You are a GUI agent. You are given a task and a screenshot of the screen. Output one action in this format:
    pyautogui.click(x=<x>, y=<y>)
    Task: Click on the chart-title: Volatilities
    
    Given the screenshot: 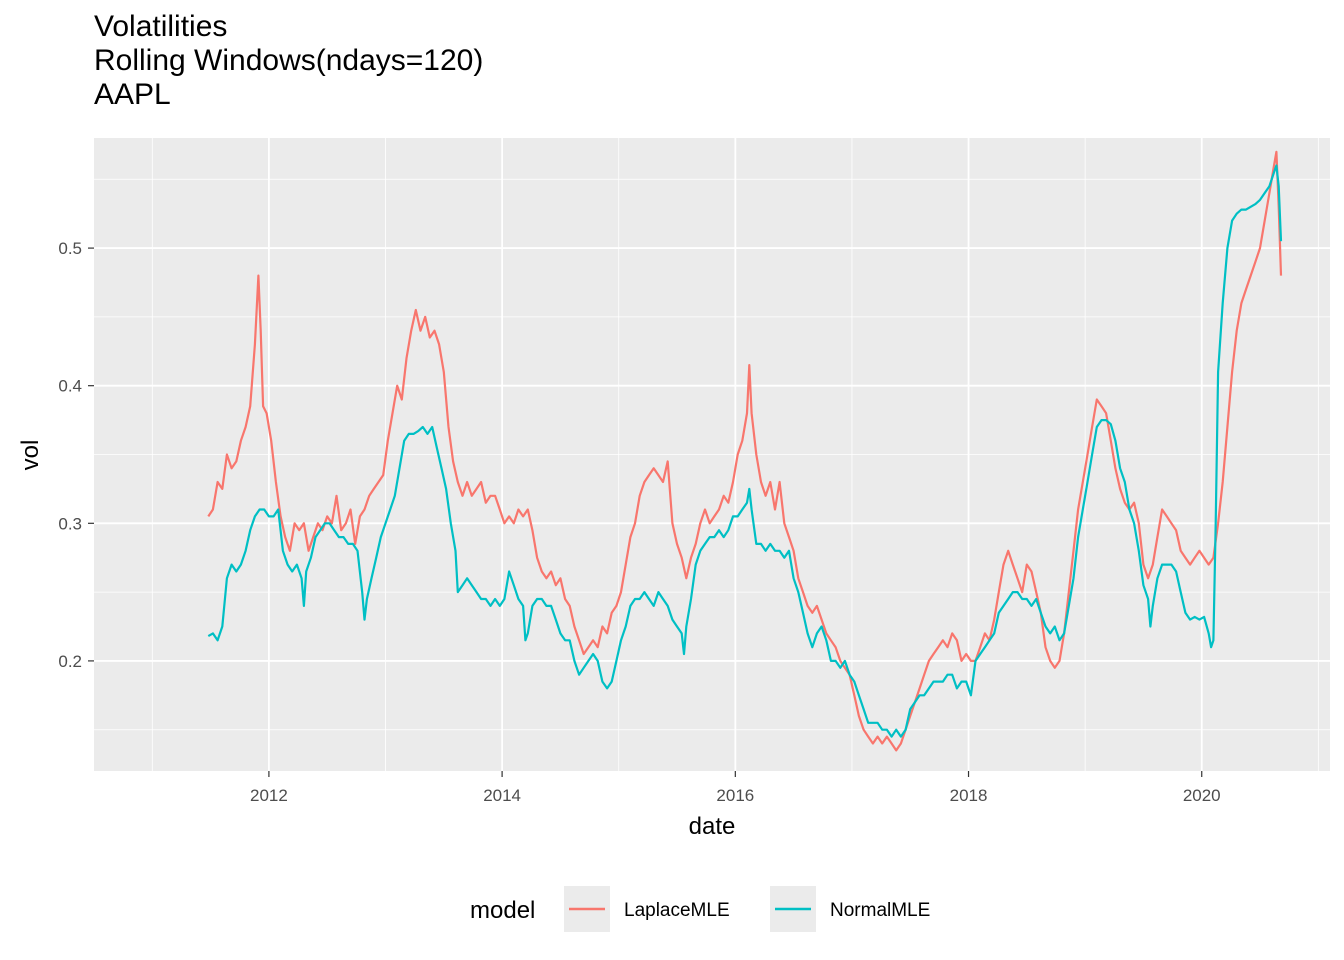 What is the action you would take?
    pyautogui.click(x=161, y=26)
    